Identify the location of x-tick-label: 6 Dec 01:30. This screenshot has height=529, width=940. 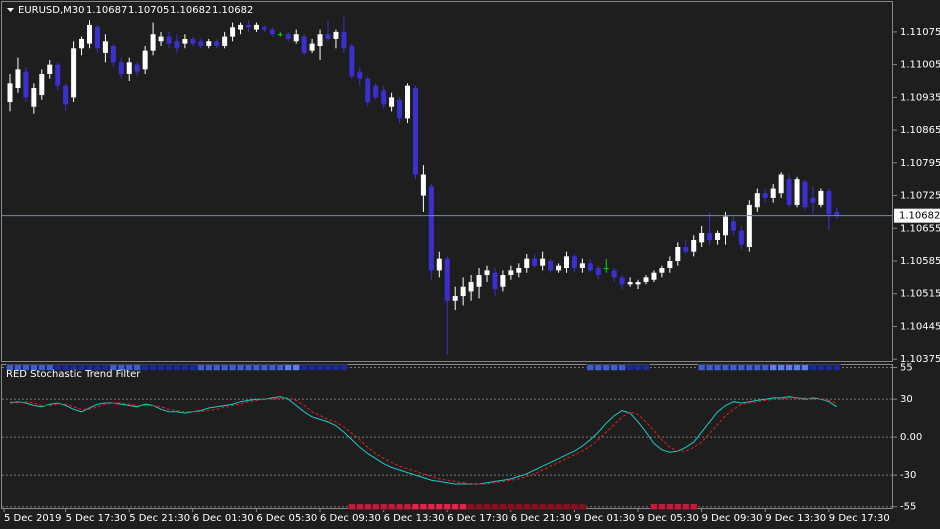
(223, 518).